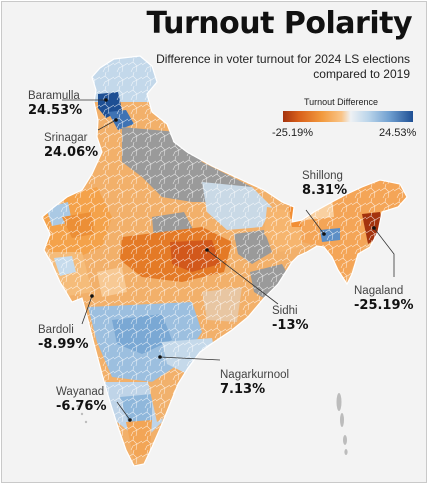 Image resolution: width=428 pixels, height=484 pixels. What do you see at coordinates (279, 23) in the screenshot?
I see `map-title: Turnout Polarity` at bounding box center [279, 23].